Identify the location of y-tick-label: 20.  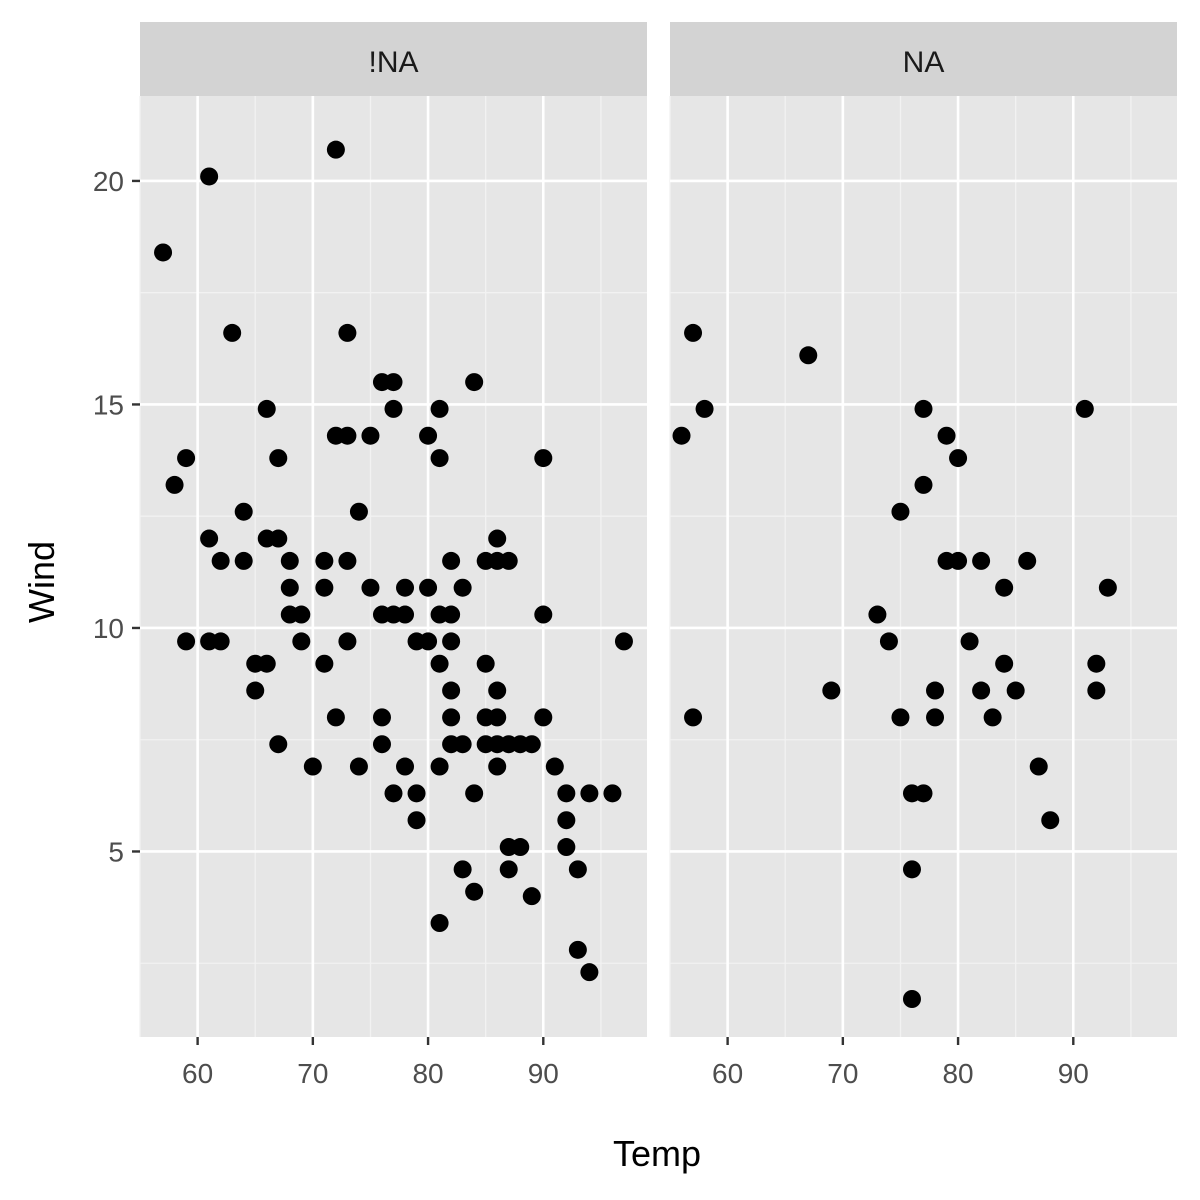
(108, 181).